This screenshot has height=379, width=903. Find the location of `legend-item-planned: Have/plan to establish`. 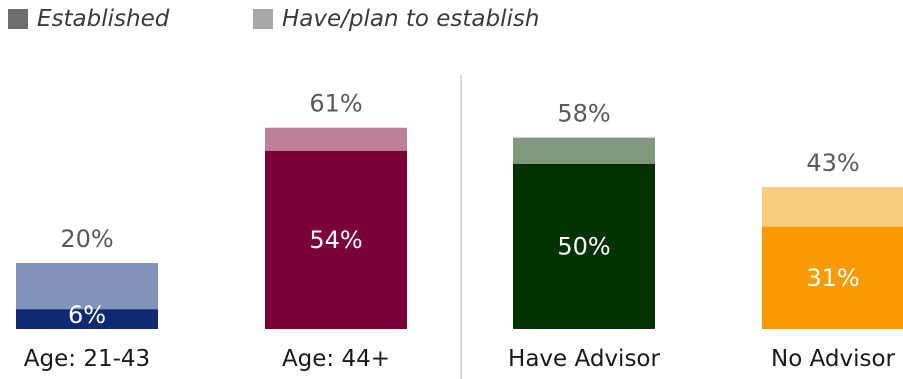

legend-item-planned: Have/plan to establish is located at coordinates (396, 19).